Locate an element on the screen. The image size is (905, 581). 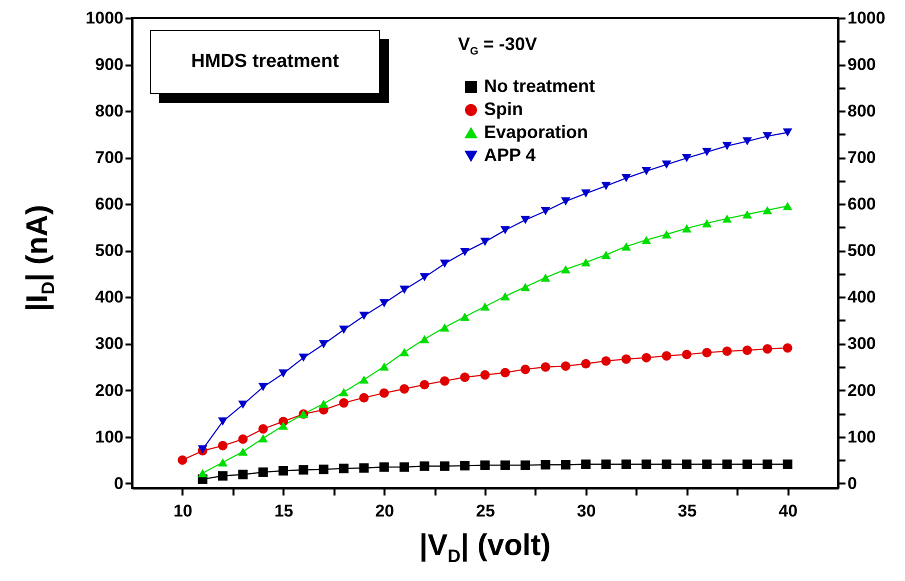
y2-tick-label: 0 is located at coordinates (852, 483).